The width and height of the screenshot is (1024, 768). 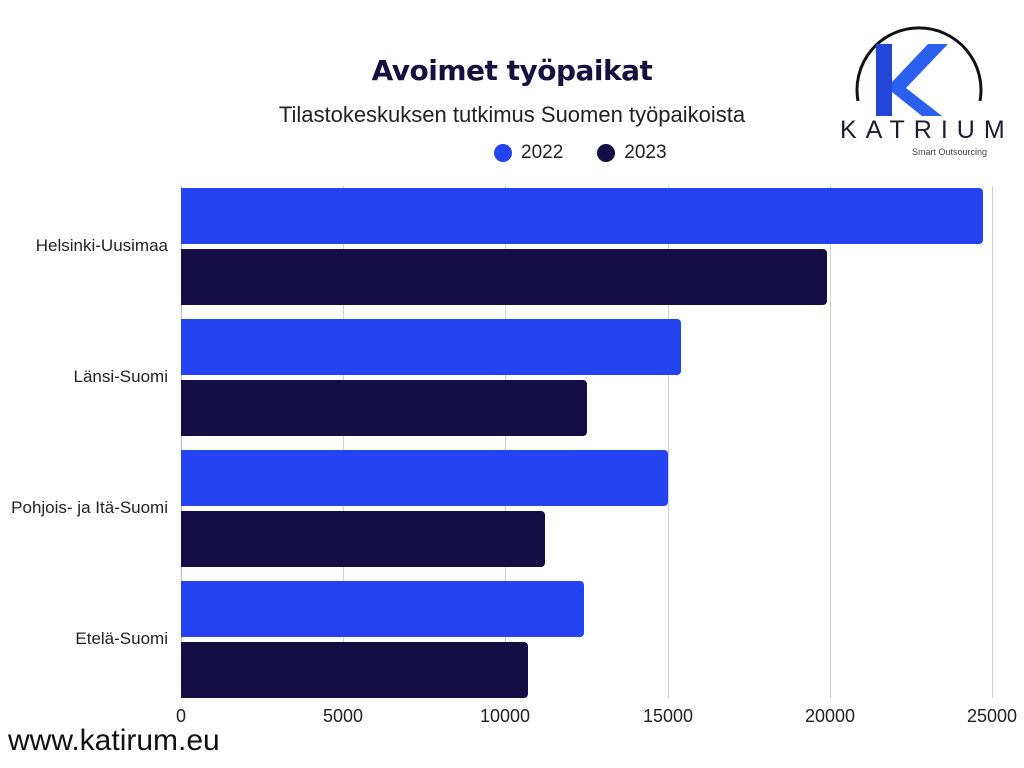 What do you see at coordinates (384, 408) in the screenshot?
I see `bar-lansi-2023` at bounding box center [384, 408].